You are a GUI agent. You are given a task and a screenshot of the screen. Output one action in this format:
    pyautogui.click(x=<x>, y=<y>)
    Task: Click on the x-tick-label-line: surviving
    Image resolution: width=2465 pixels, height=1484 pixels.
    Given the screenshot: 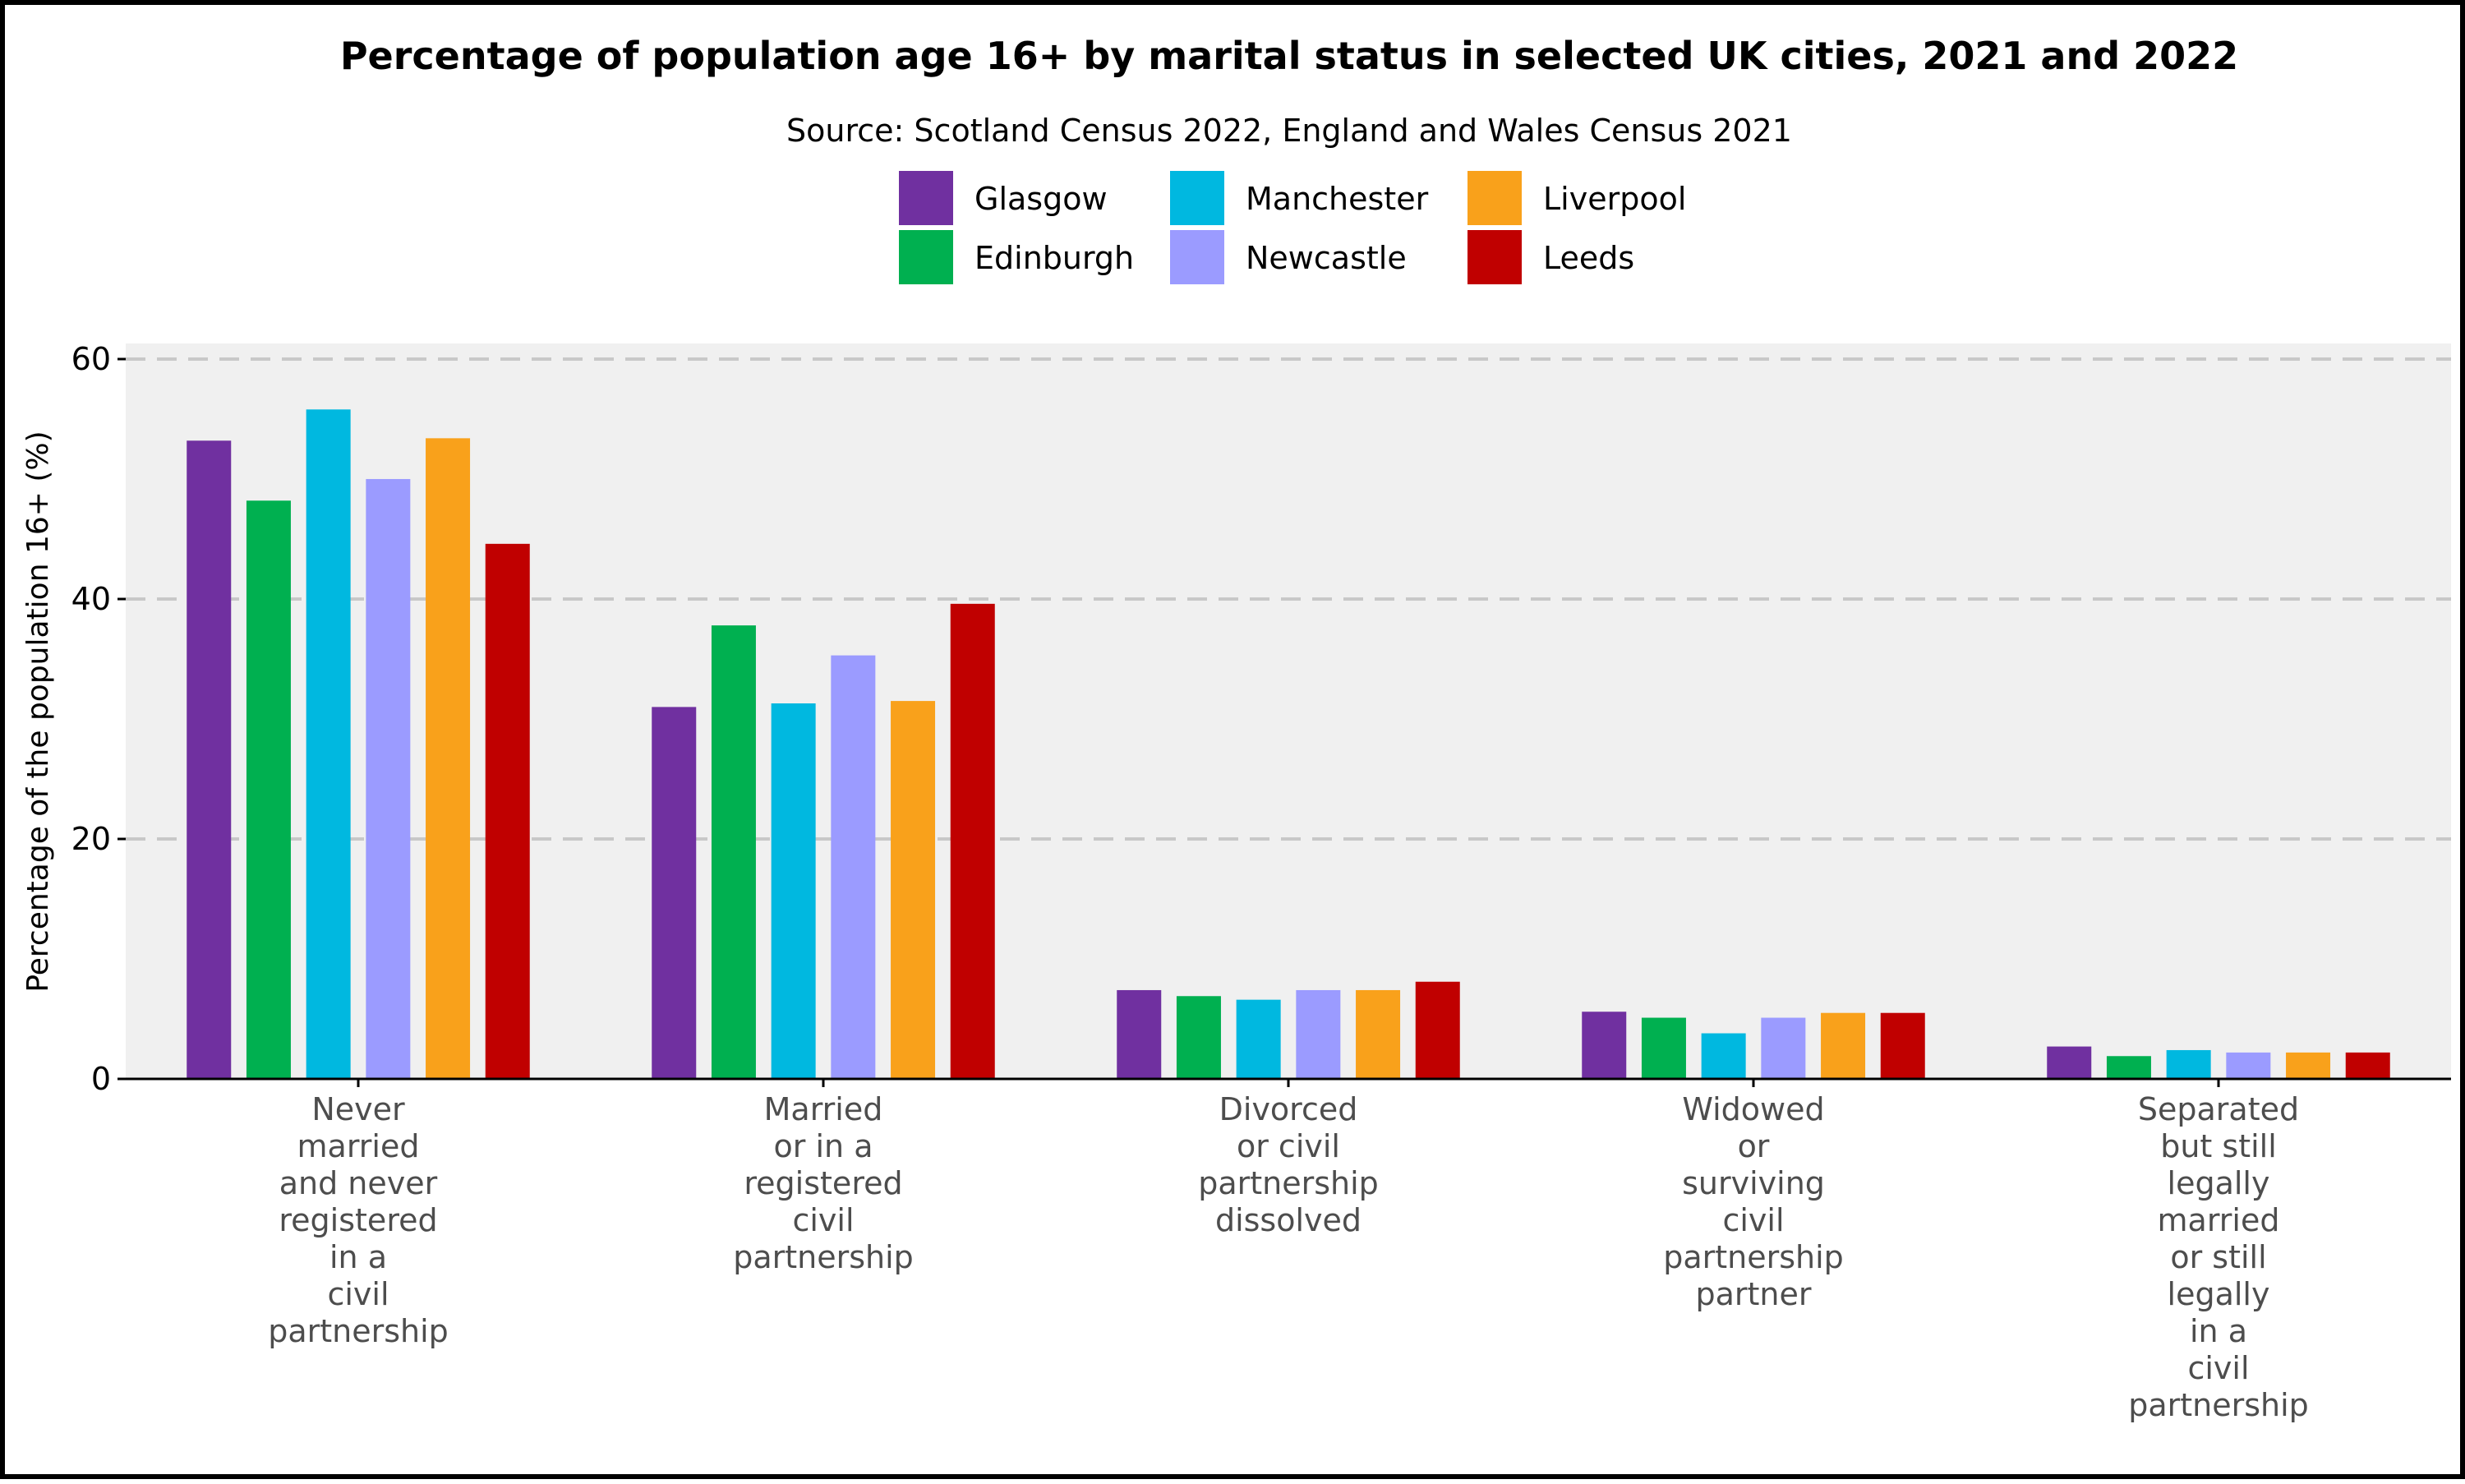 What is the action you would take?
    pyautogui.click(x=1753, y=1183)
    